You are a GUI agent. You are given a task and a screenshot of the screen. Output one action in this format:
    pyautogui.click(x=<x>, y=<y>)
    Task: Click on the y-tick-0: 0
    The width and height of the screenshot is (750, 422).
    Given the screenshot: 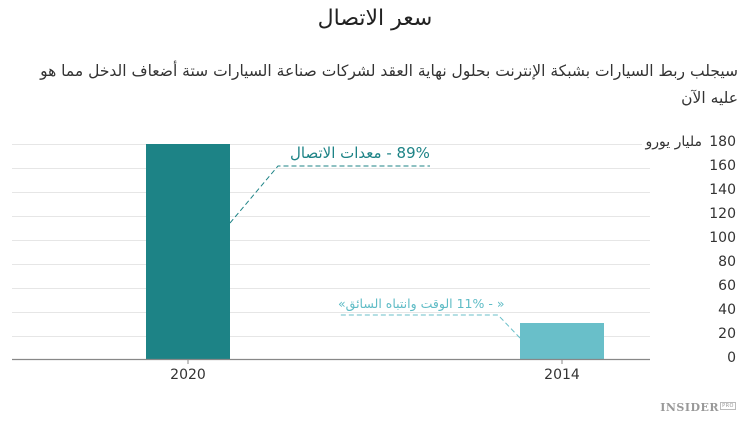 What is the action you would take?
    pyautogui.click(x=731, y=358)
    